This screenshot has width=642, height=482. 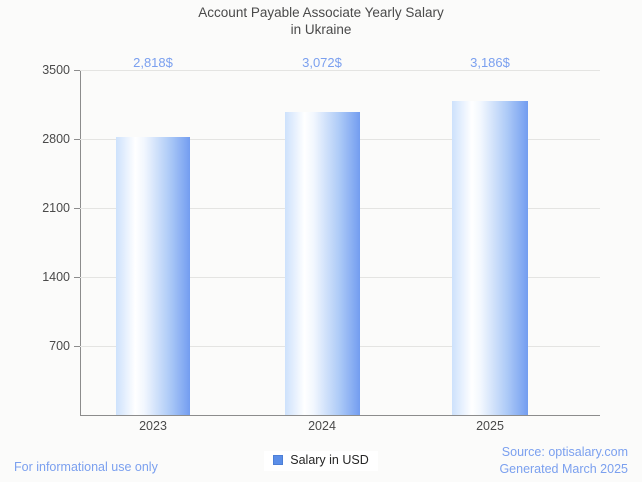 I want to click on chart-title-line-1: Account Payable Associate Yearly Salary, so click(x=321, y=12).